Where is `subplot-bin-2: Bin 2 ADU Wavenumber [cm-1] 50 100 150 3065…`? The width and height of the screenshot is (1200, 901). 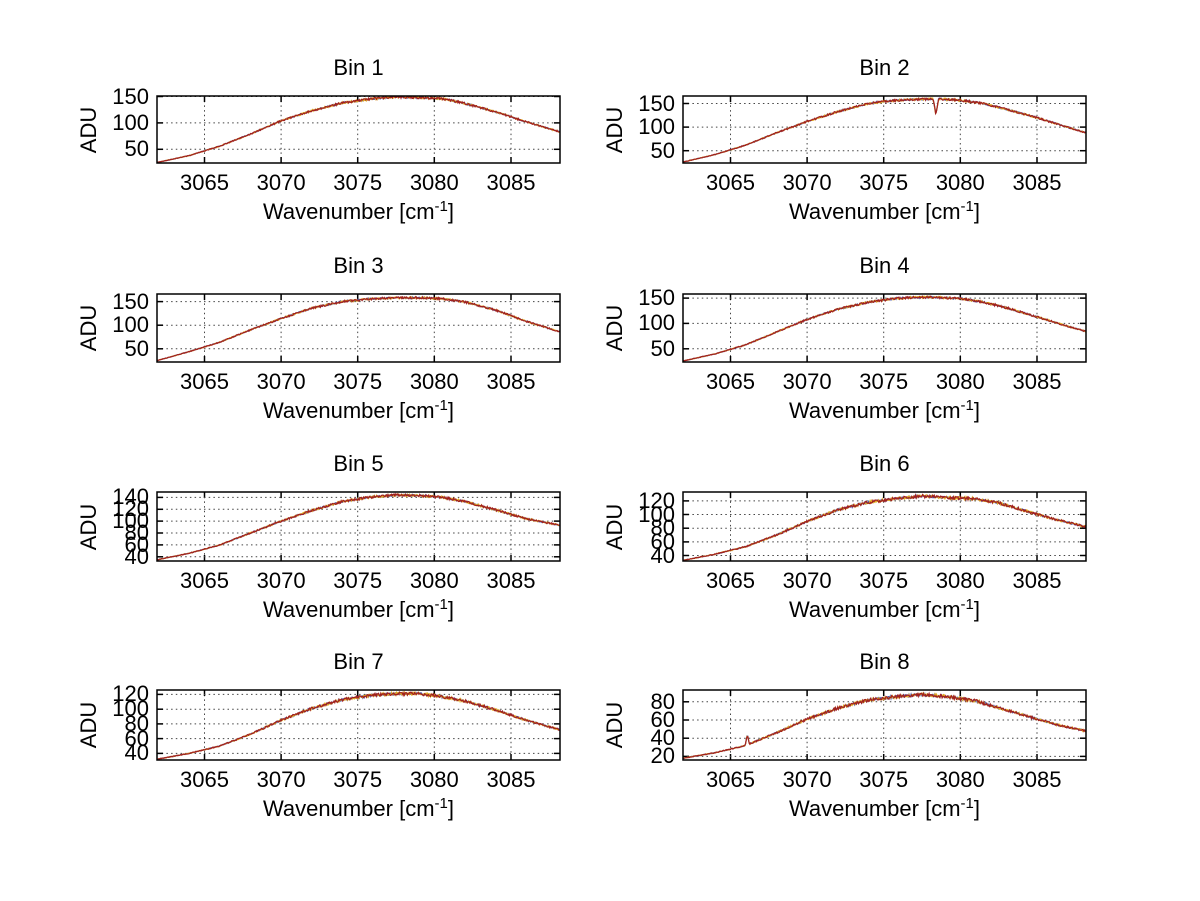 subplot-bin-2: Bin 2 ADU Wavenumber [cm-1] 50 100 150 3065… is located at coordinates (844, 140).